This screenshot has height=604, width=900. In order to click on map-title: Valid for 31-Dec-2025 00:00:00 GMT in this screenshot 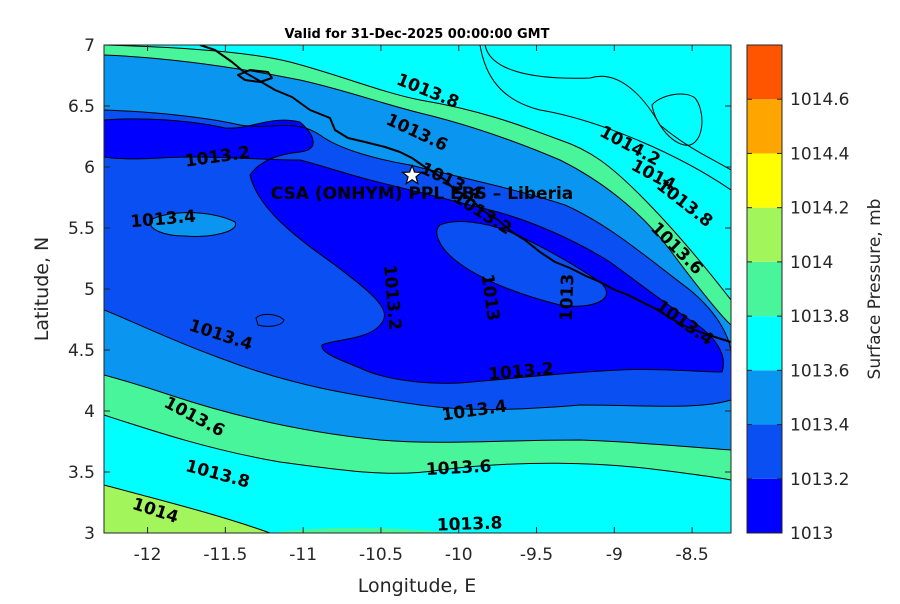, I will do `click(417, 34)`.